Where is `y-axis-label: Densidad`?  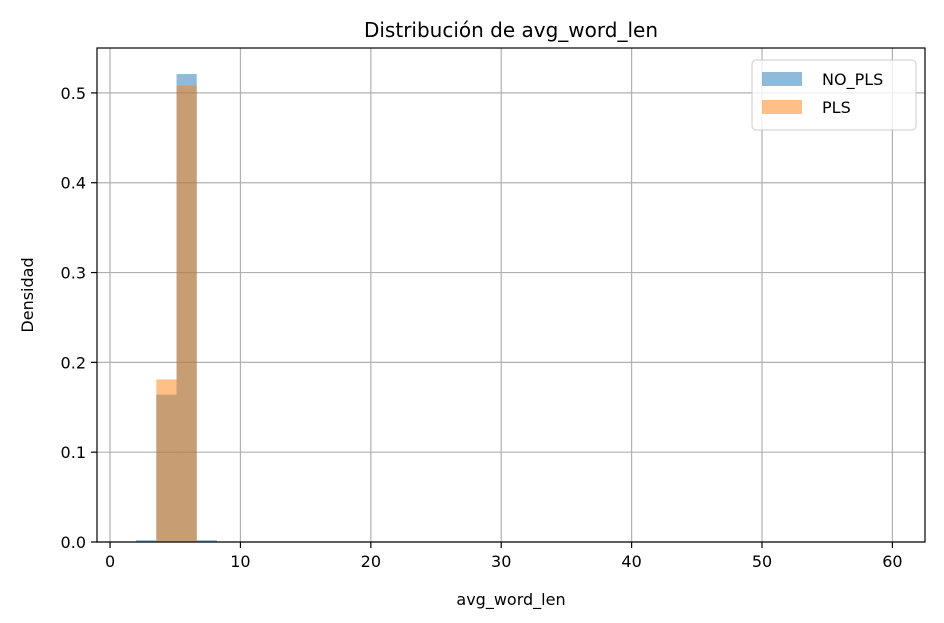 y-axis-label: Densidad is located at coordinates (27, 294).